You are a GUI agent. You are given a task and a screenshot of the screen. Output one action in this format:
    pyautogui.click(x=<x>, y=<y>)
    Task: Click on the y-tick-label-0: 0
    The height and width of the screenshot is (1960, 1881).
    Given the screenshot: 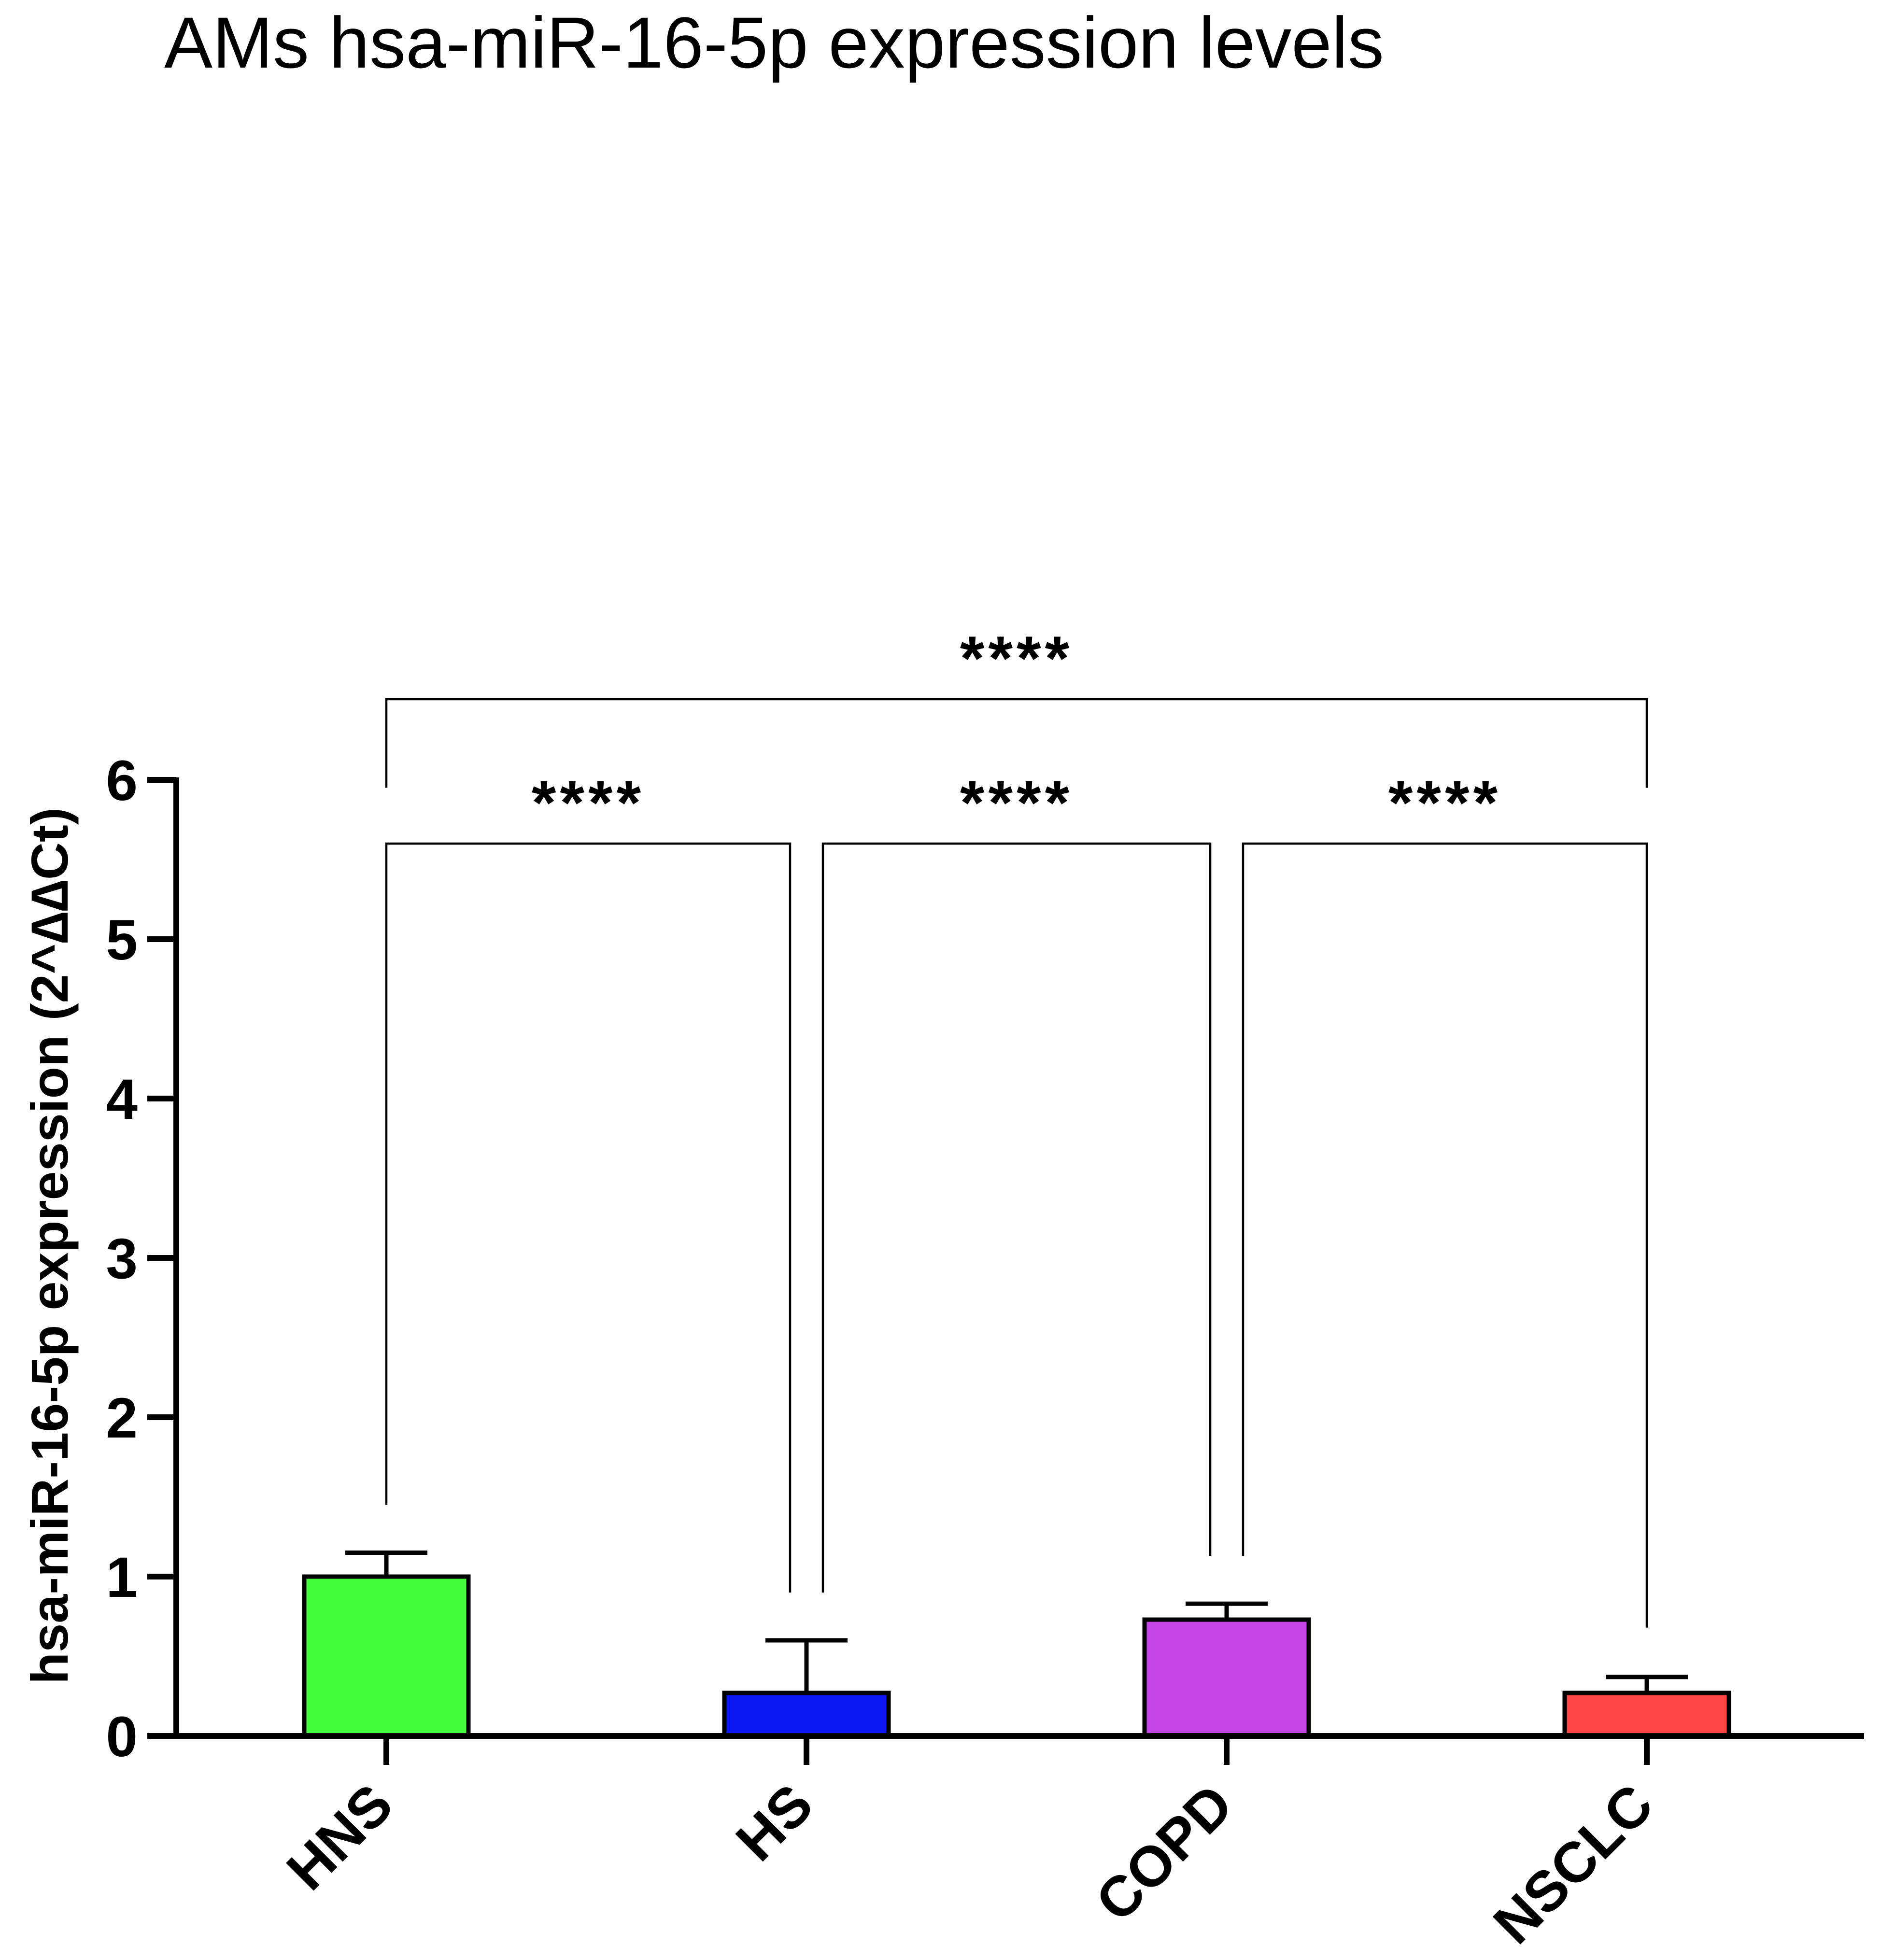 What is the action you would take?
    pyautogui.click(x=122, y=1737)
    